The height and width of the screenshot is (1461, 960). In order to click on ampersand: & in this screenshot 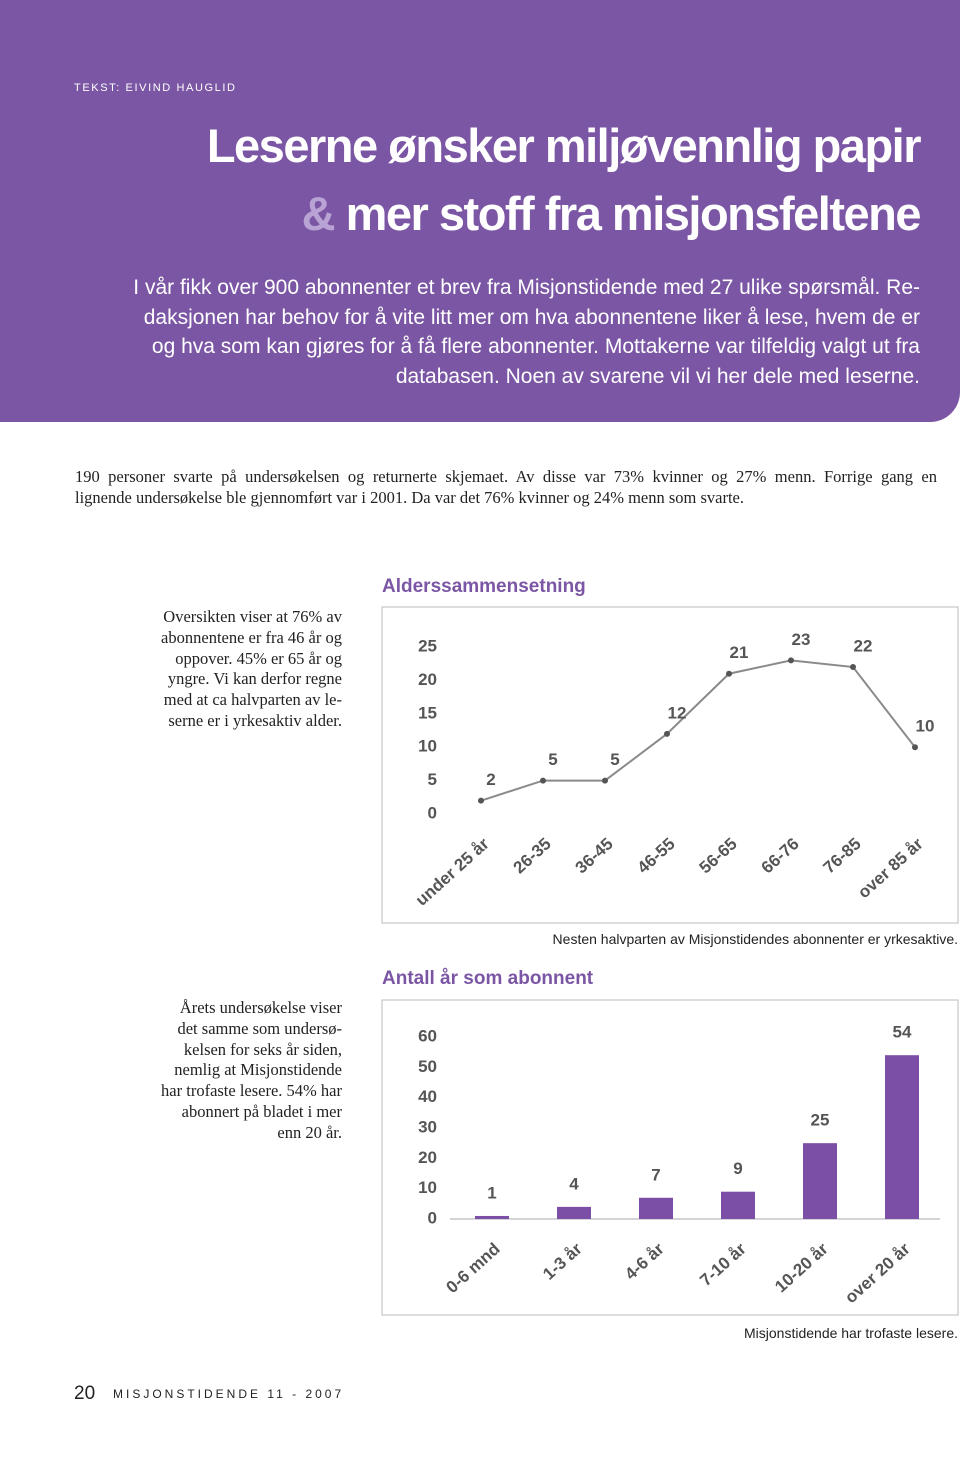, I will do `click(318, 213)`.